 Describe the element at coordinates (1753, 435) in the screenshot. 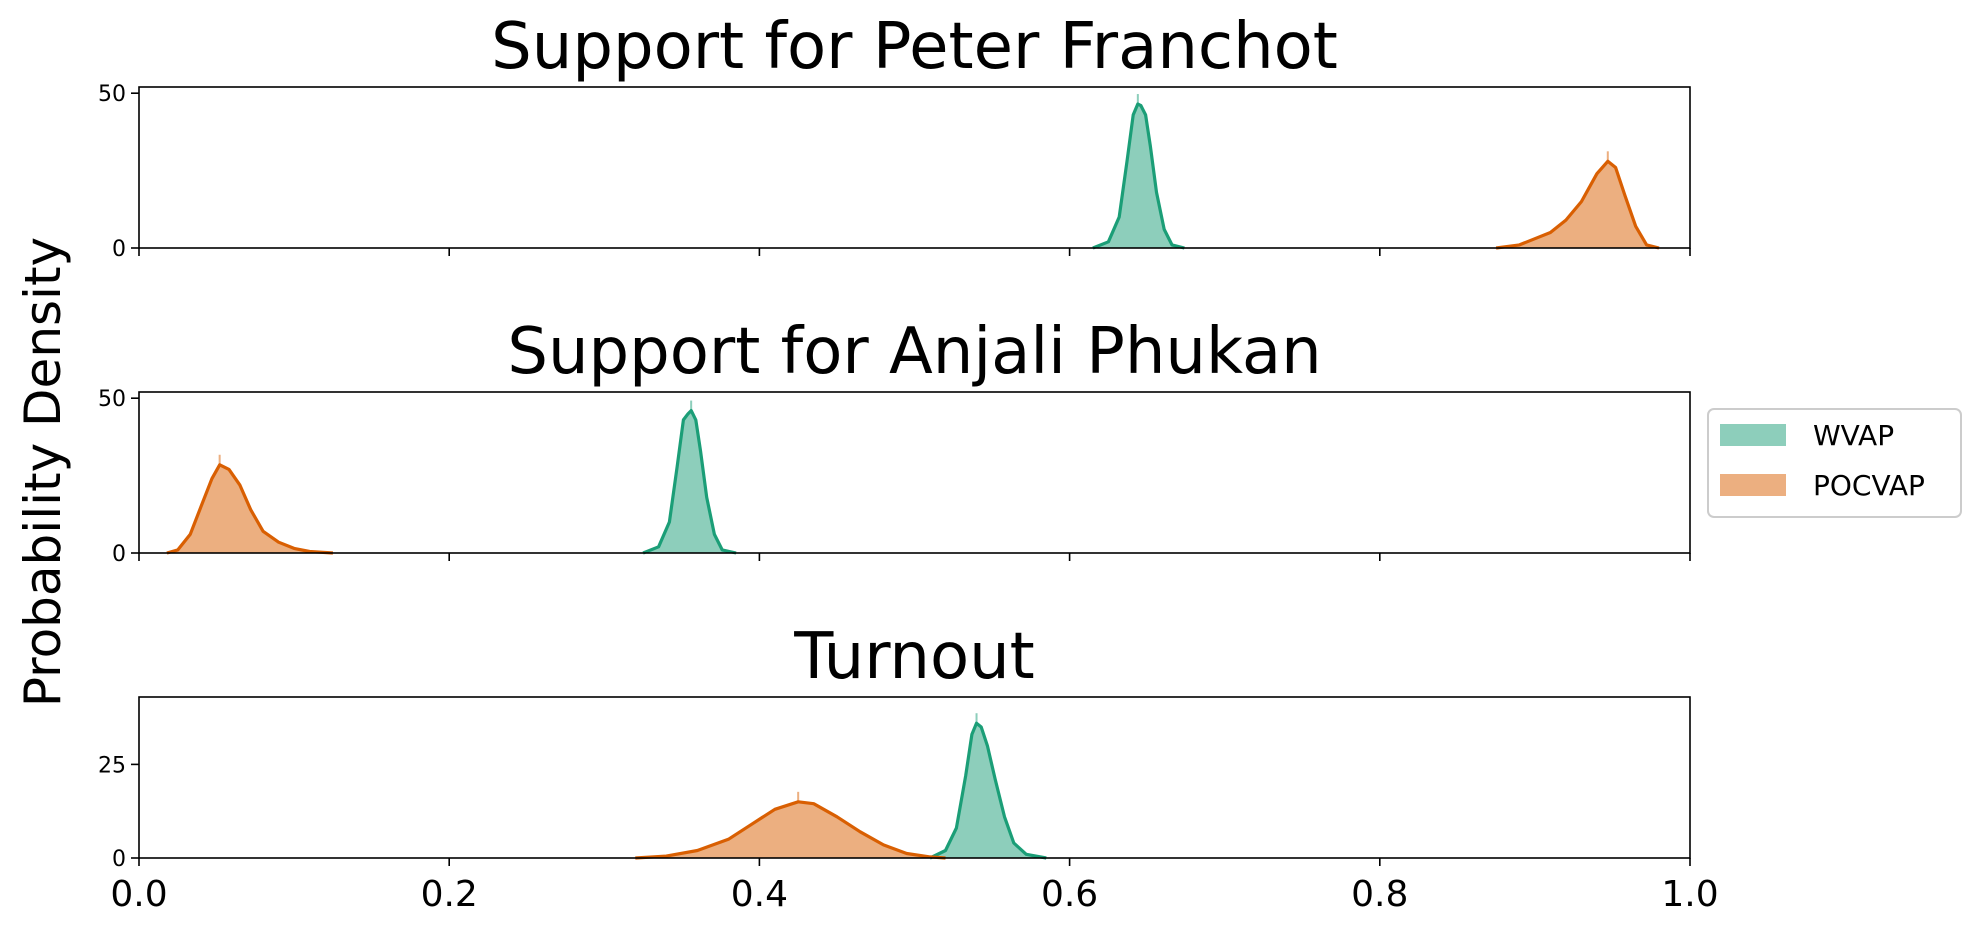

I see `legend-swatch-wvap` at that location.